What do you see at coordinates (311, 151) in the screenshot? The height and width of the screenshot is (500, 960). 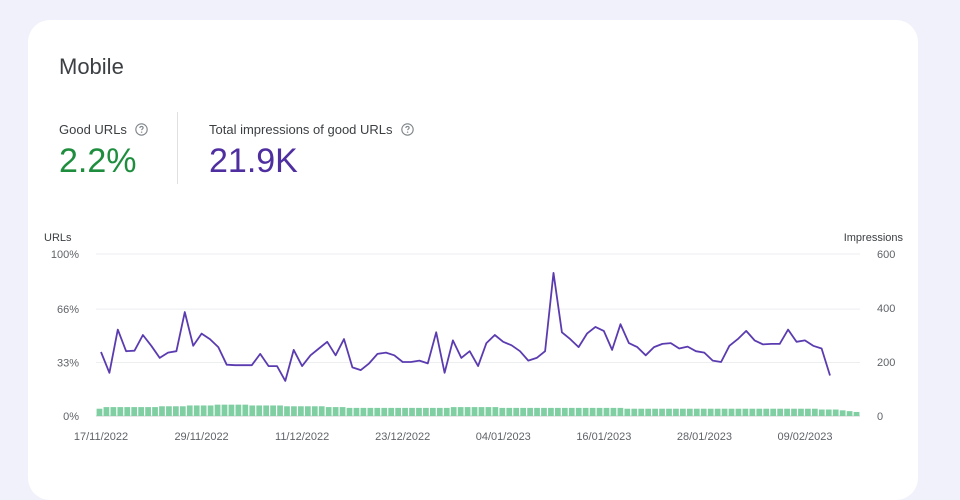 I see `impressions-metric: Total impressions of good URLs 21.9K` at bounding box center [311, 151].